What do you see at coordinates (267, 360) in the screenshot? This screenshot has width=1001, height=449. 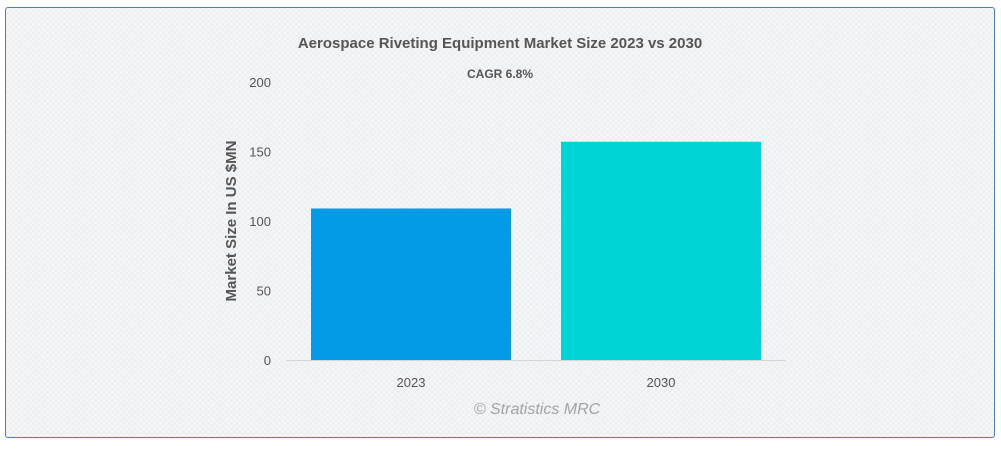 I see `y-tick-label: 0` at bounding box center [267, 360].